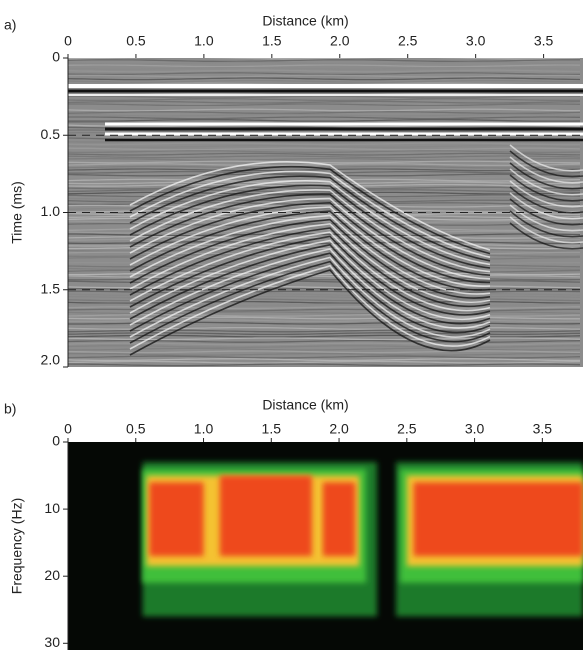  Describe the element at coordinates (407, 429) in the screenshot. I see `x-tick-label: 2.5` at that location.